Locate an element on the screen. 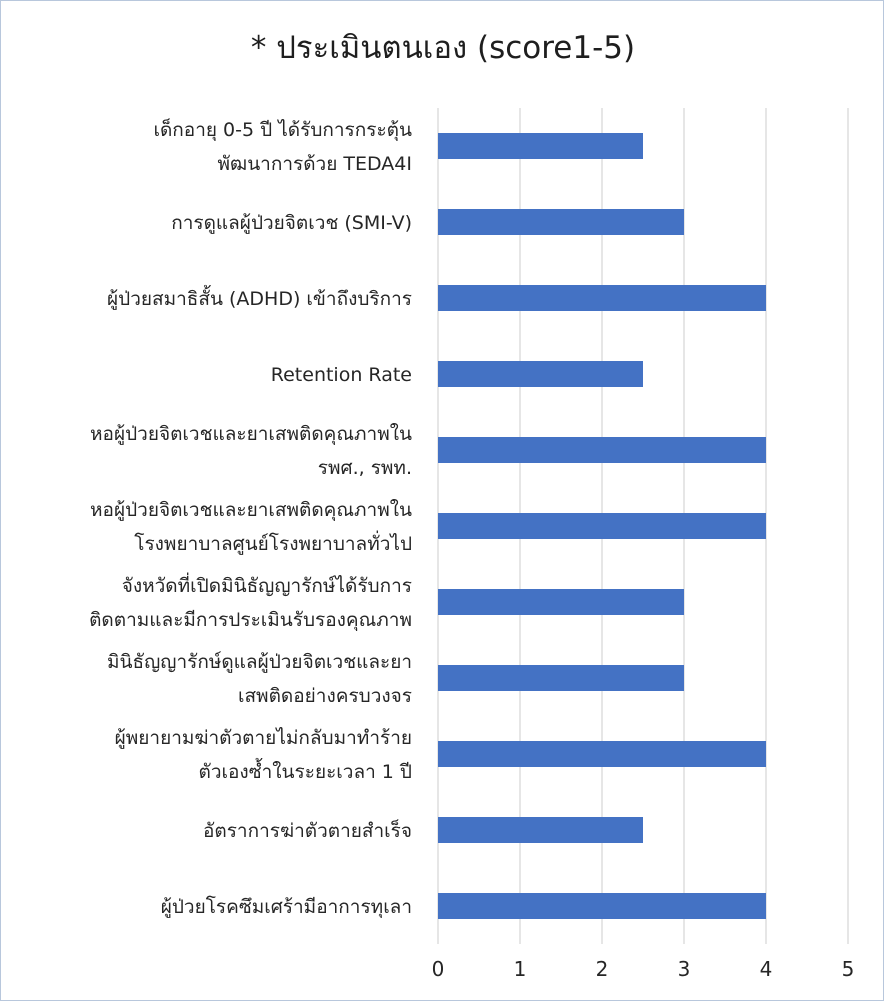 This screenshot has height=1001, width=884. category-label: โรงพยาบาลศูนย์โรงพยาบาลทั่วไป is located at coordinates (273, 542).